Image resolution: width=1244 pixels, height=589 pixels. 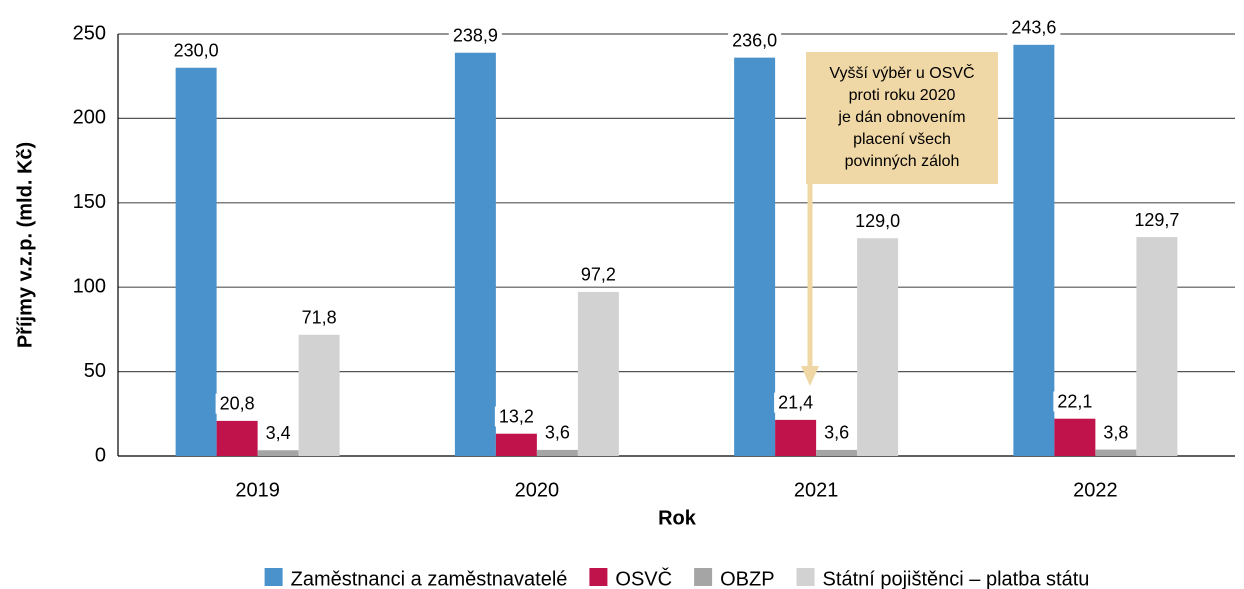 I want to click on data-label: 129,0, so click(x=877, y=221).